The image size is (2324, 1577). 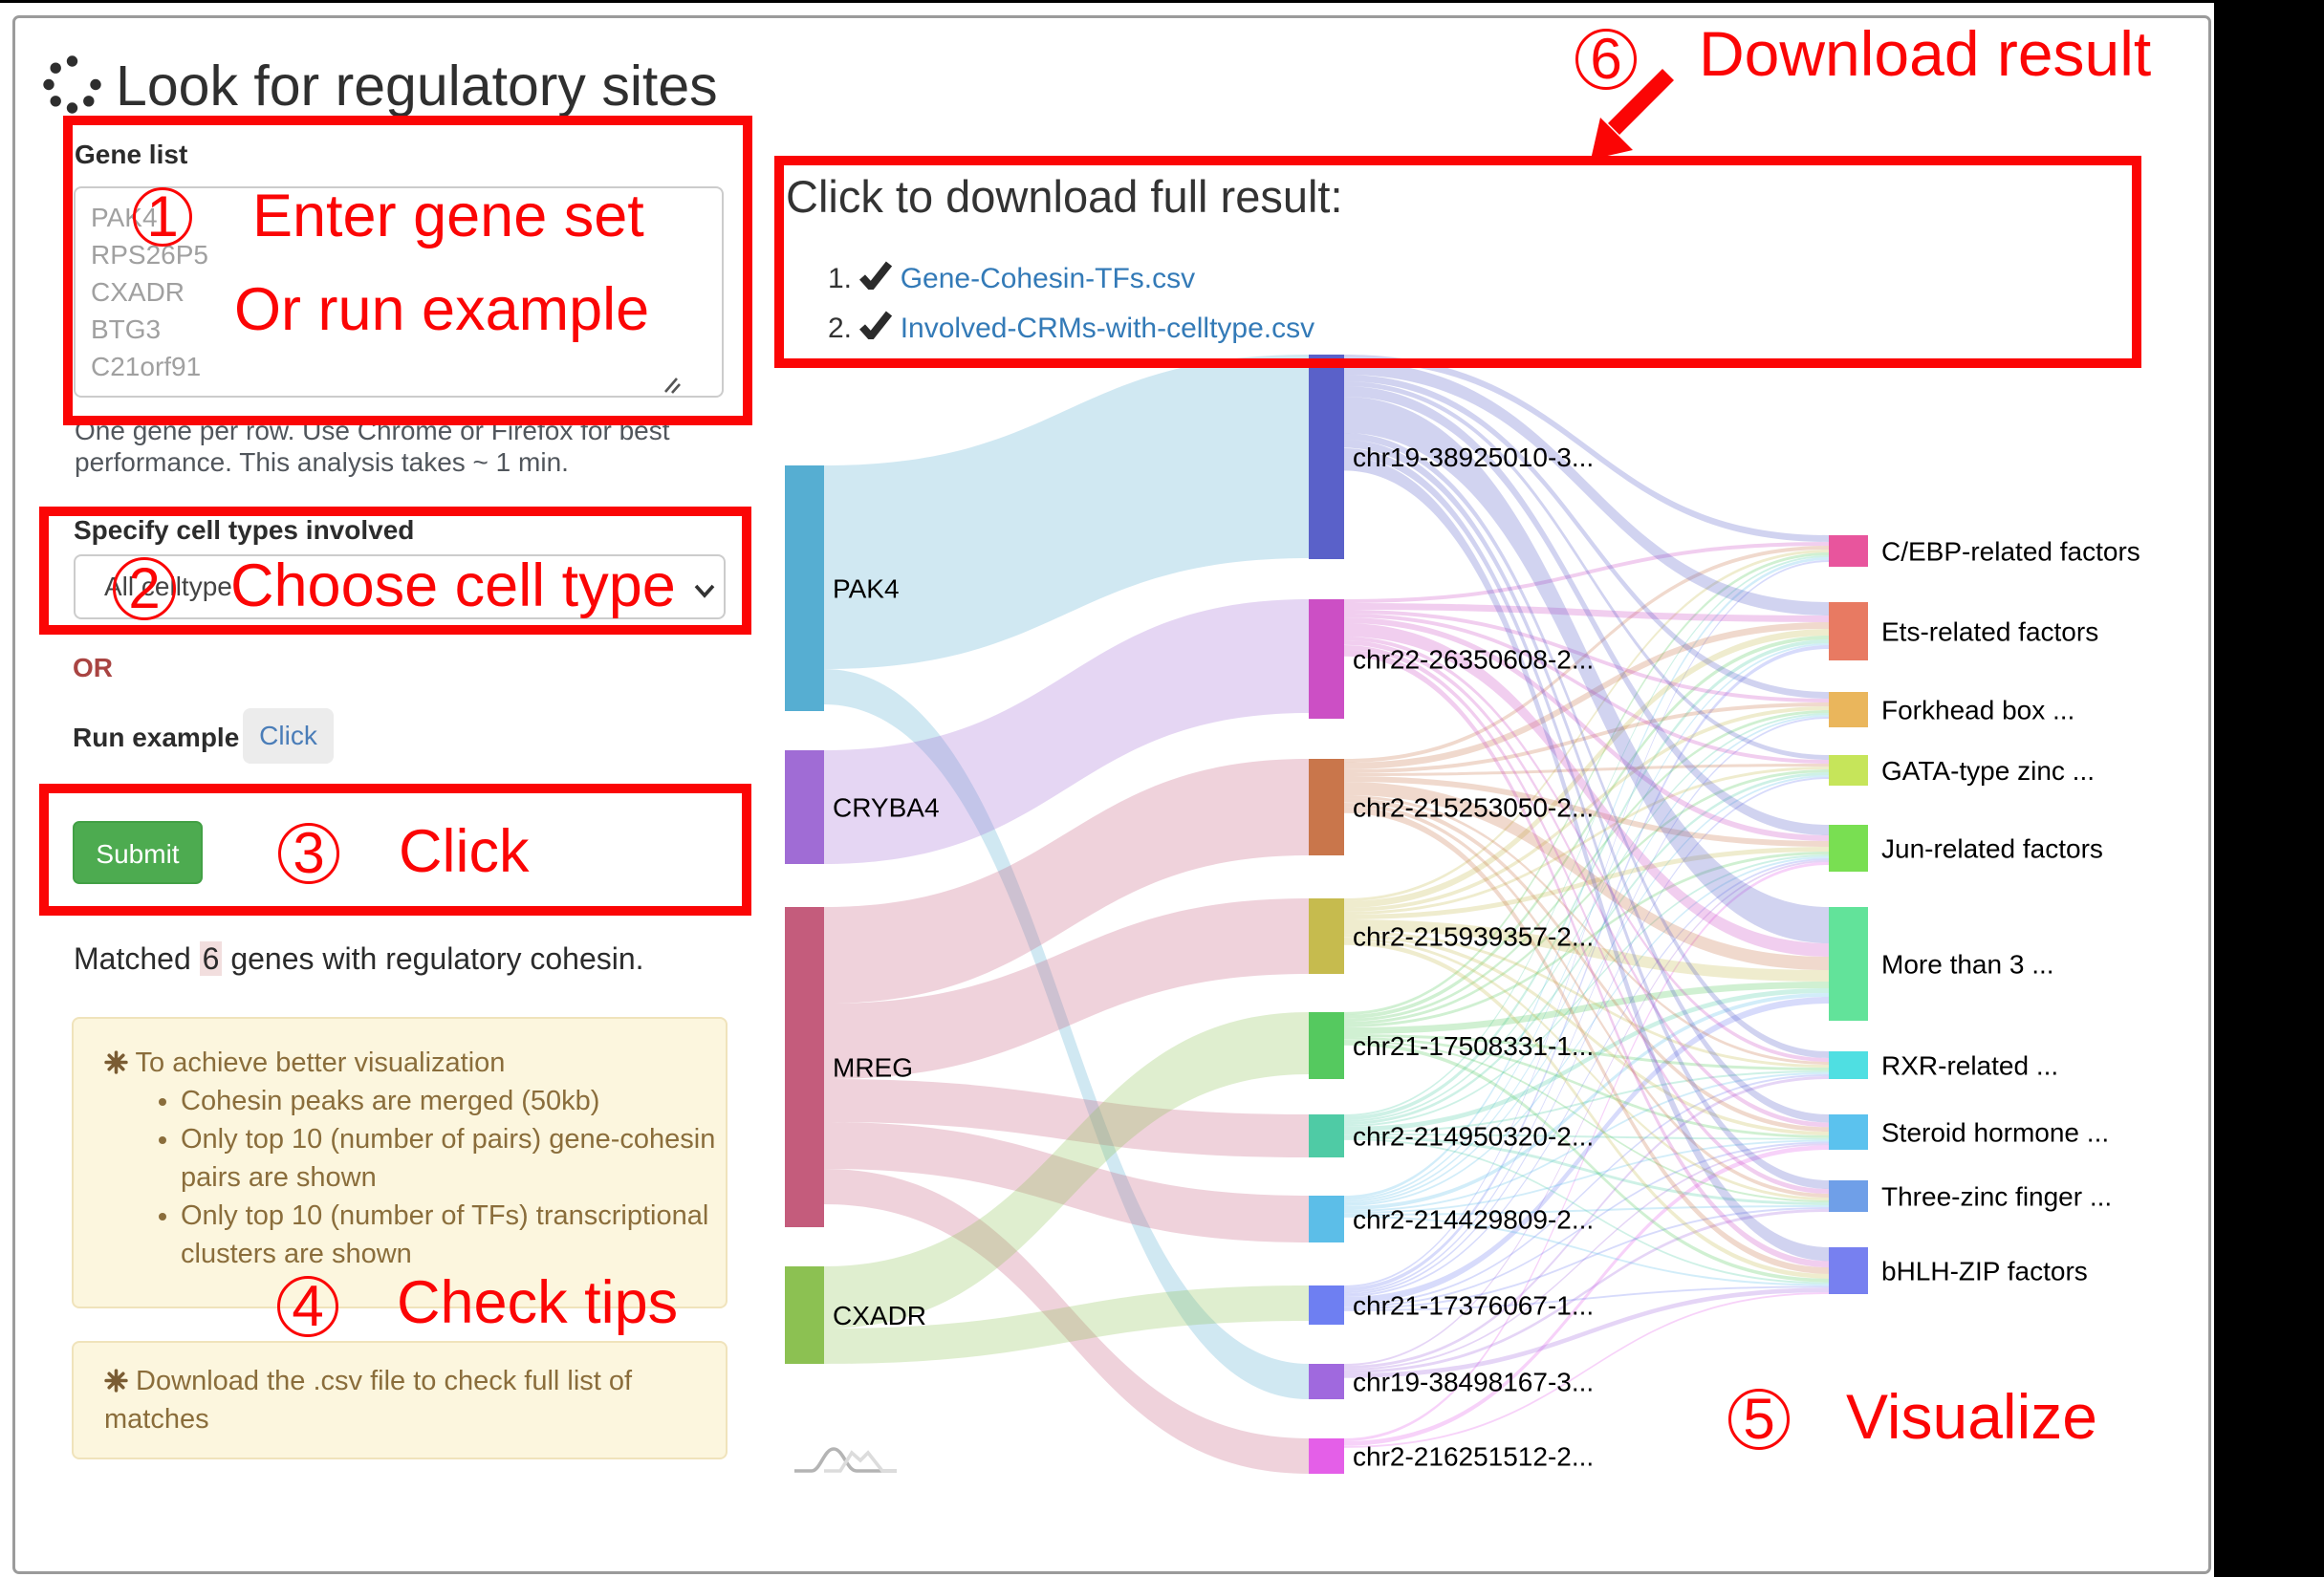 What do you see at coordinates (873, 1068) in the screenshot?
I see `svg-text: MREG` at bounding box center [873, 1068].